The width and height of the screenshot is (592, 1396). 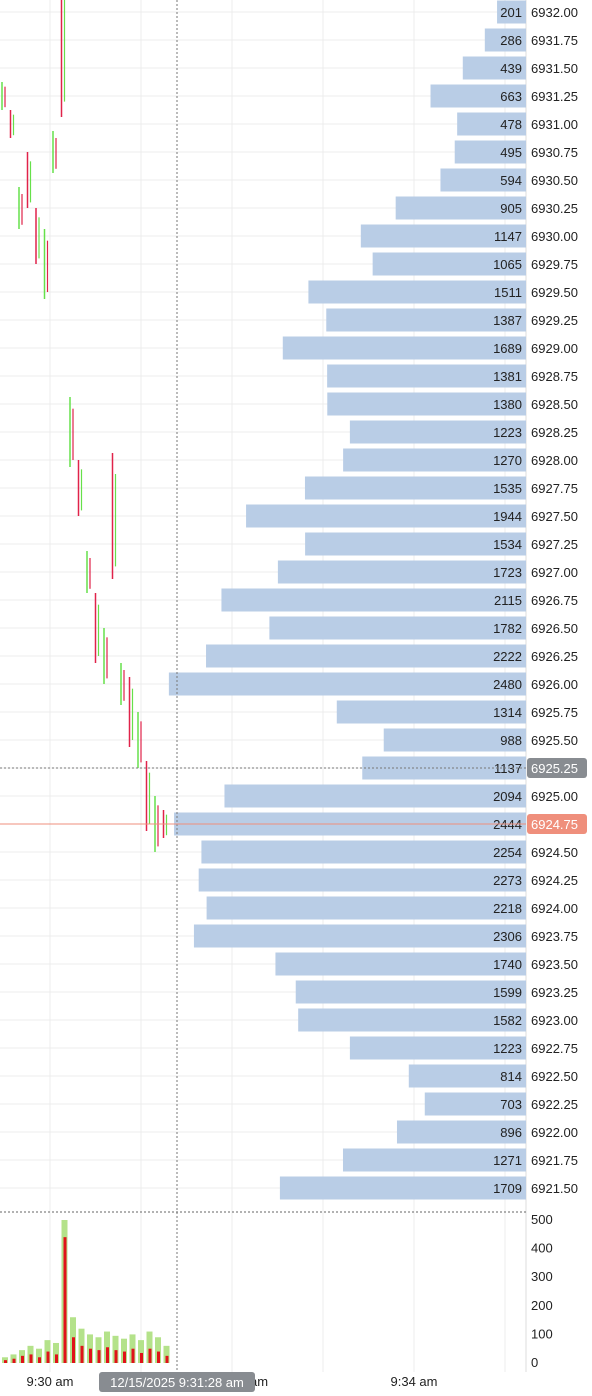 What do you see at coordinates (554, 796) in the screenshot?
I see `price-axis-label: 6925.00` at bounding box center [554, 796].